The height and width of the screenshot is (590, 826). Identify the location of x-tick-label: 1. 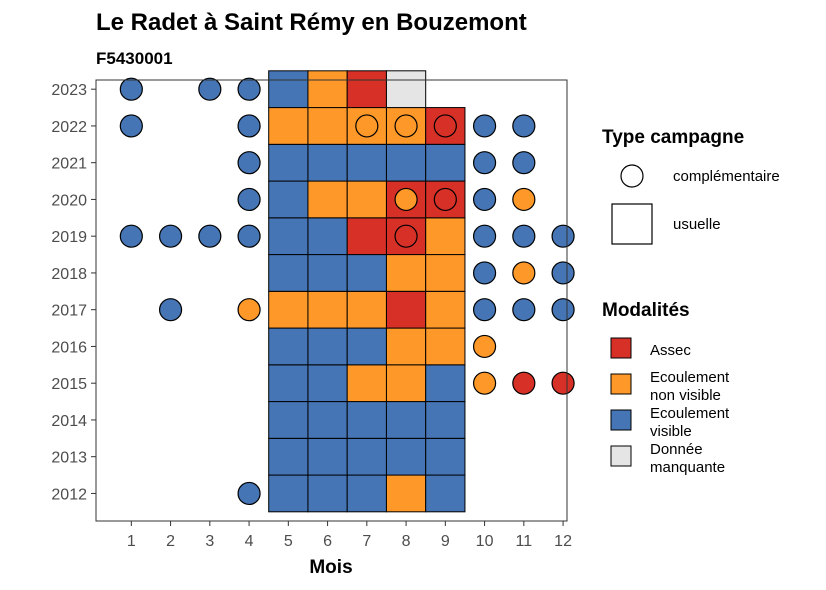
(131, 541).